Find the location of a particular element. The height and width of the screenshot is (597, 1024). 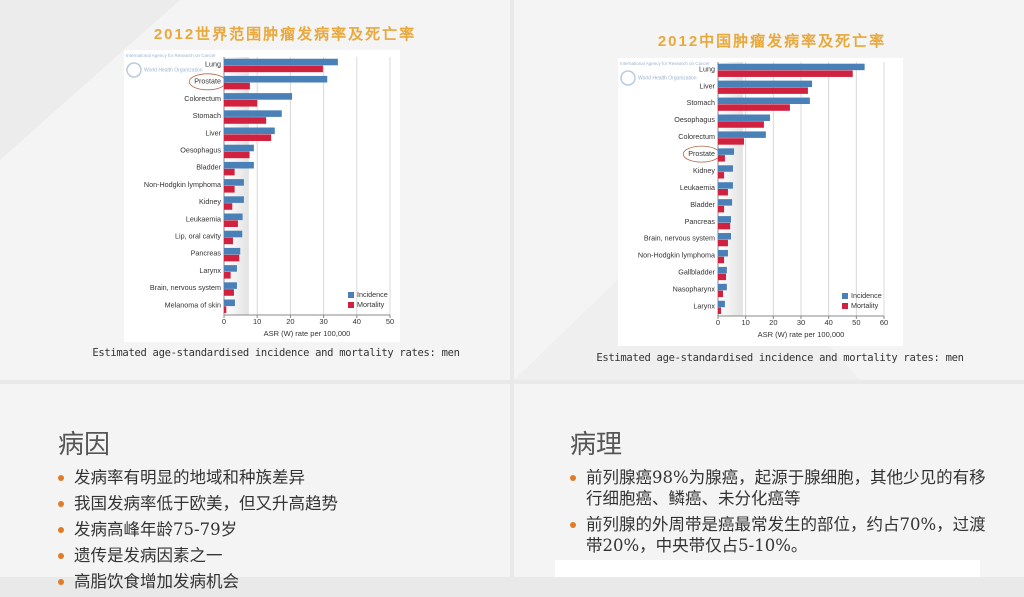

y-tick-label: Larynx is located at coordinates (704, 305).